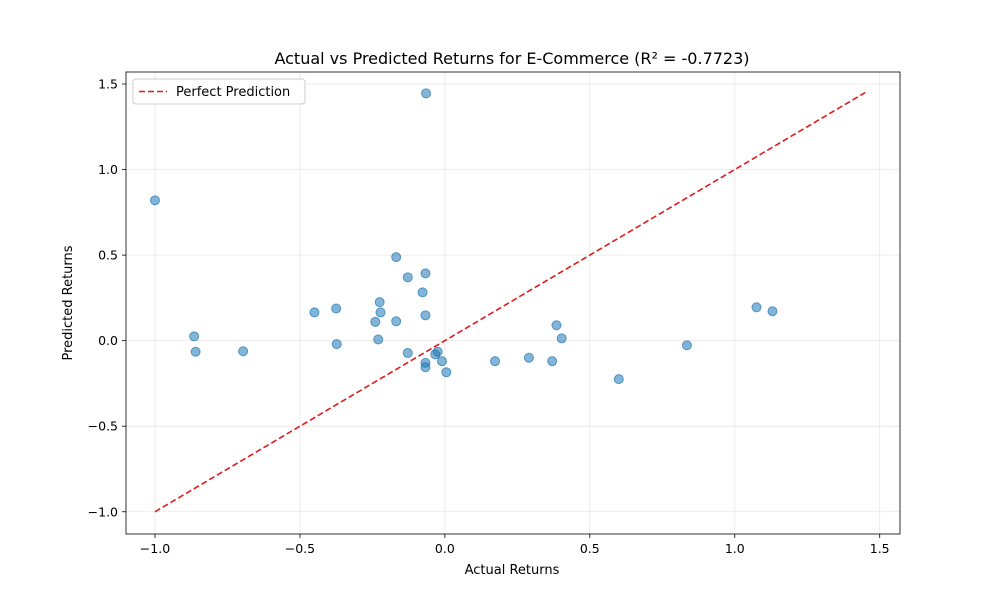 This screenshot has width=1000, height=600. What do you see at coordinates (155, 548) in the screenshot?
I see `x-tick-label: −1.0` at bounding box center [155, 548].